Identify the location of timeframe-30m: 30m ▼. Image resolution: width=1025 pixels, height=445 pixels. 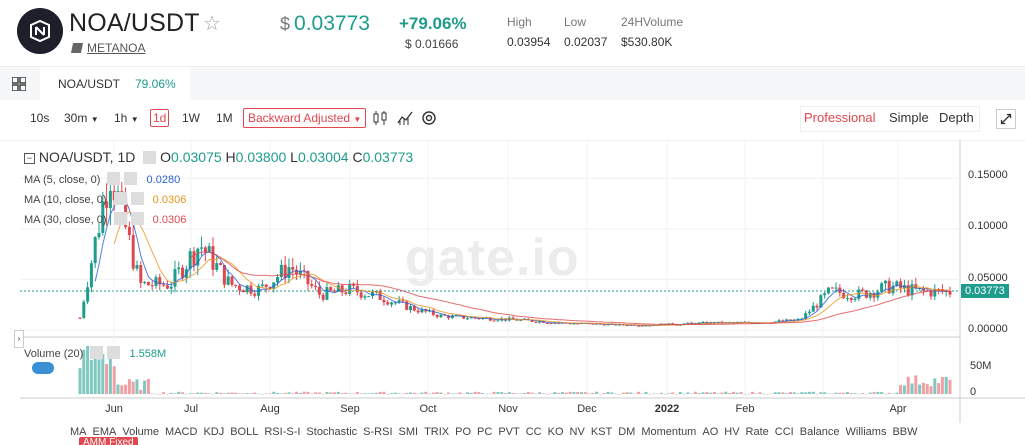
(81, 118).